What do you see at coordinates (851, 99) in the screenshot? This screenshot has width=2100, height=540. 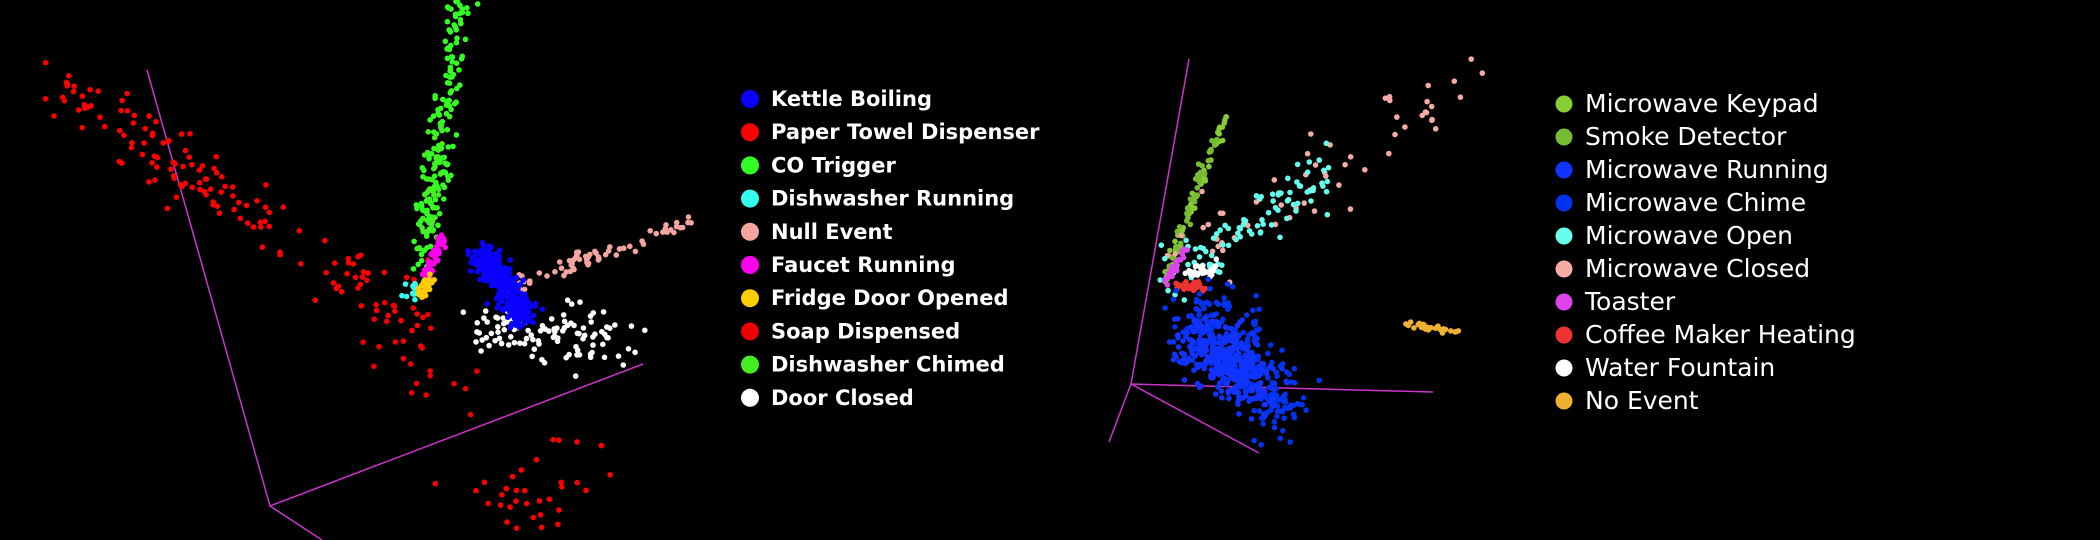 I see `legend-label: Kettle Boiling` at bounding box center [851, 99].